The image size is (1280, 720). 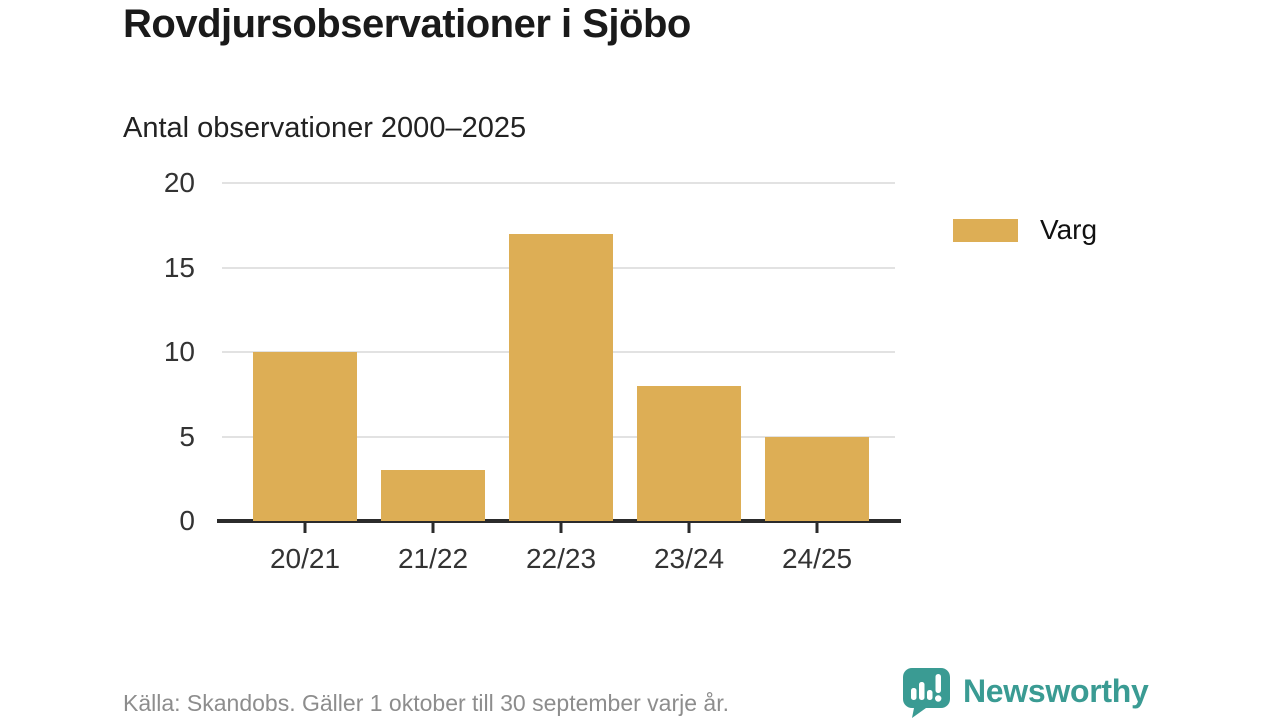 What do you see at coordinates (305, 528) in the screenshot?
I see `x-axis-tick-20/21` at bounding box center [305, 528].